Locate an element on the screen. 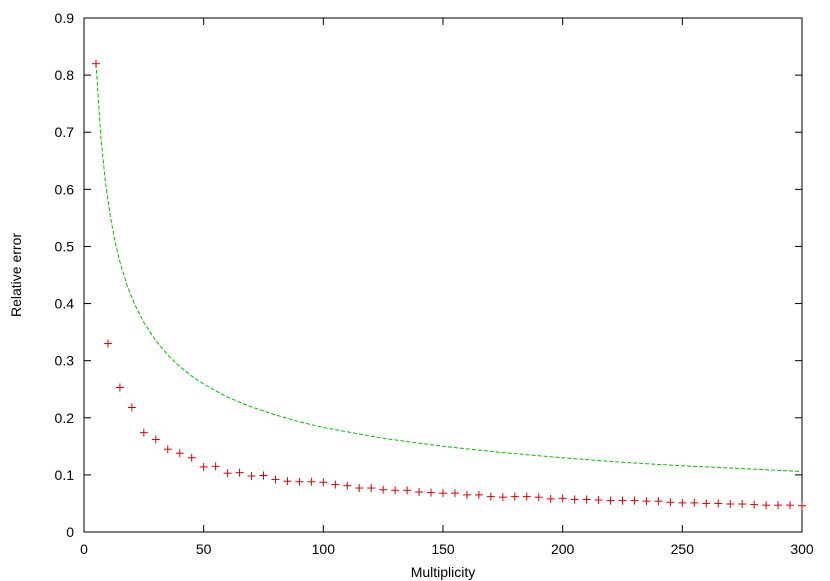  x-tick-label: 250 is located at coordinates (683, 549).